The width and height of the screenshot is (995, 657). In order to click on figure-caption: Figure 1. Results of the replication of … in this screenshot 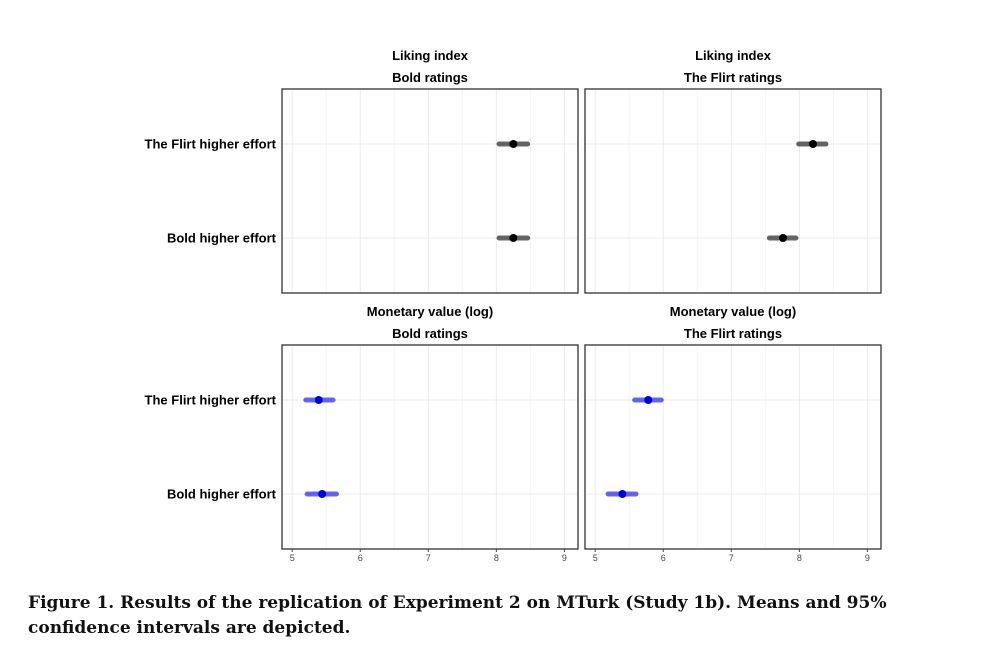, I will do `click(457, 615)`.